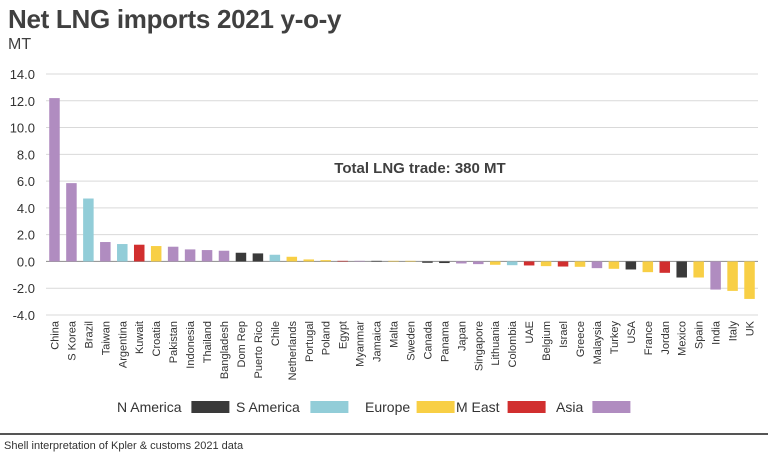 The image size is (768, 460). What do you see at coordinates (224, 256) in the screenshot?
I see `bar-bangladesh` at bounding box center [224, 256].